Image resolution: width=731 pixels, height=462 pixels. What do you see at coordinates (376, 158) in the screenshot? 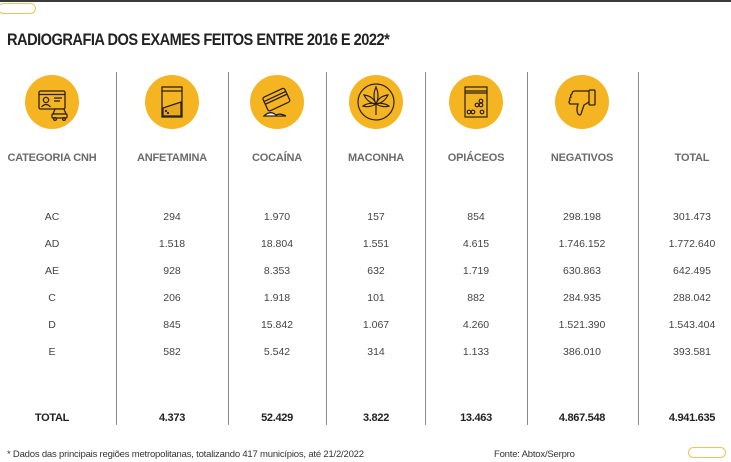
I see `column-header: MACONHA` at bounding box center [376, 158].